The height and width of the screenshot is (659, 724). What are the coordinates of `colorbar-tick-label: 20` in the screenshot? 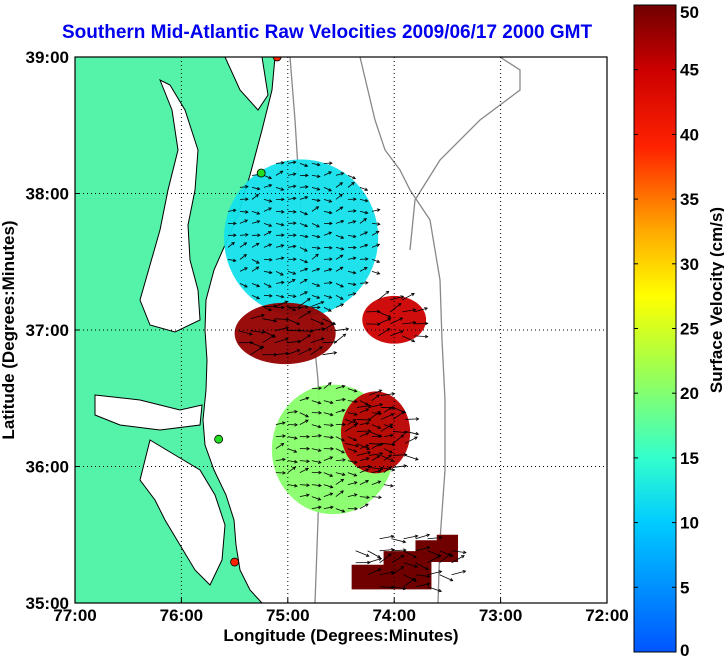 It's located at (689, 393).